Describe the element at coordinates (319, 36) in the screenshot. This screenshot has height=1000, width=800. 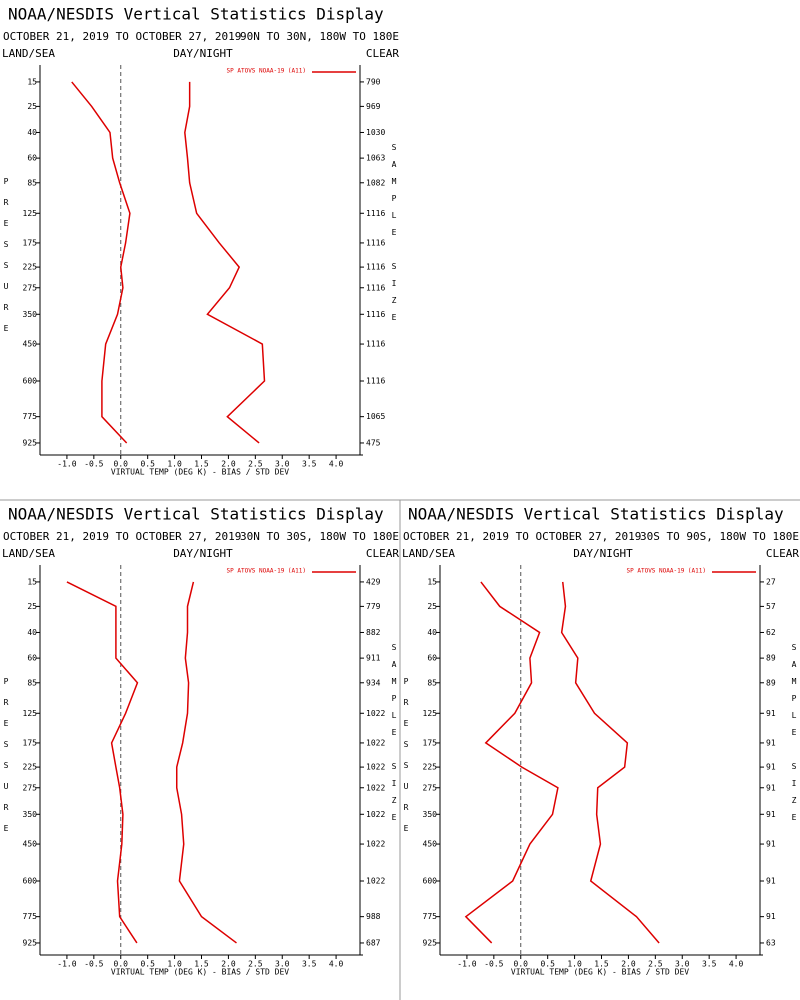
I see `region: 90N TO 30N, 180W TO 180E` at that location.